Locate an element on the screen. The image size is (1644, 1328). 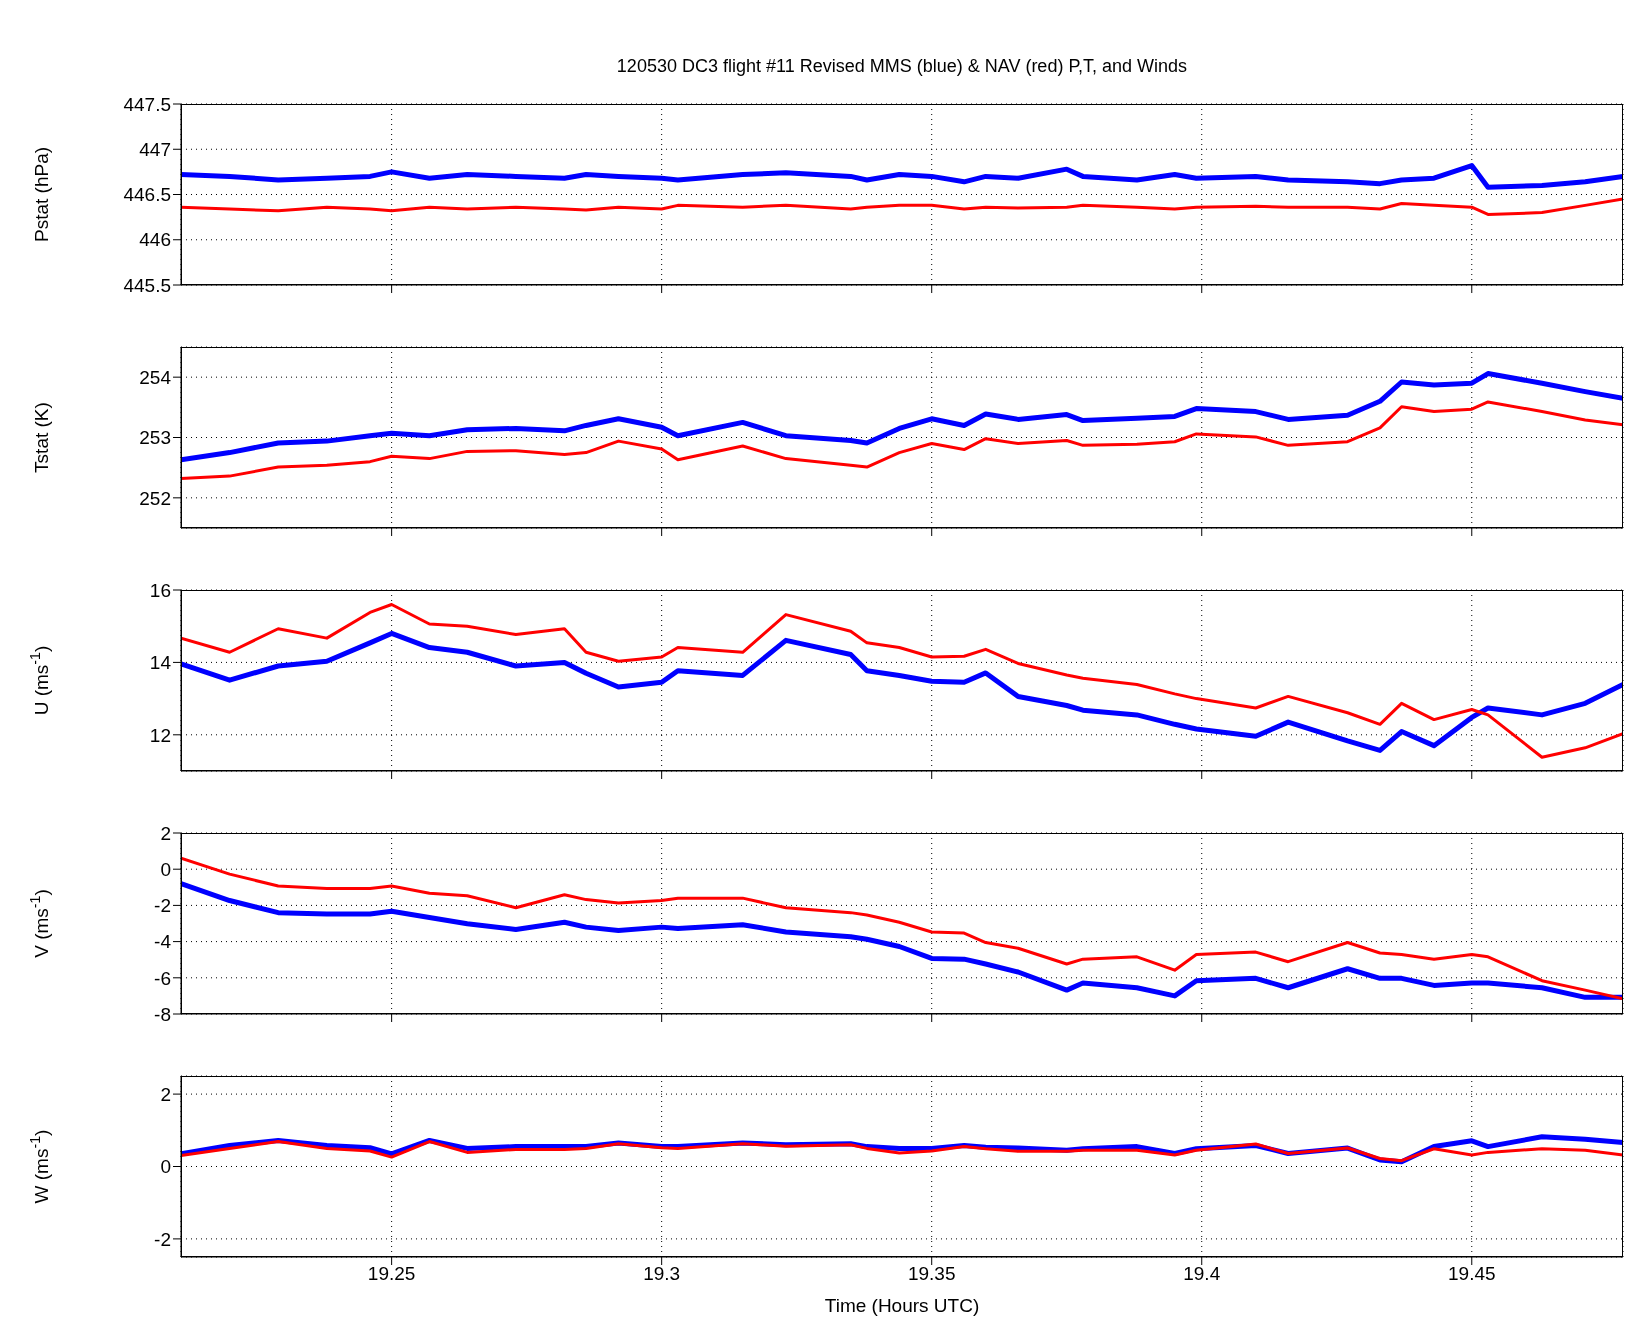
y-tick-label: 254 is located at coordinates (155, 377).